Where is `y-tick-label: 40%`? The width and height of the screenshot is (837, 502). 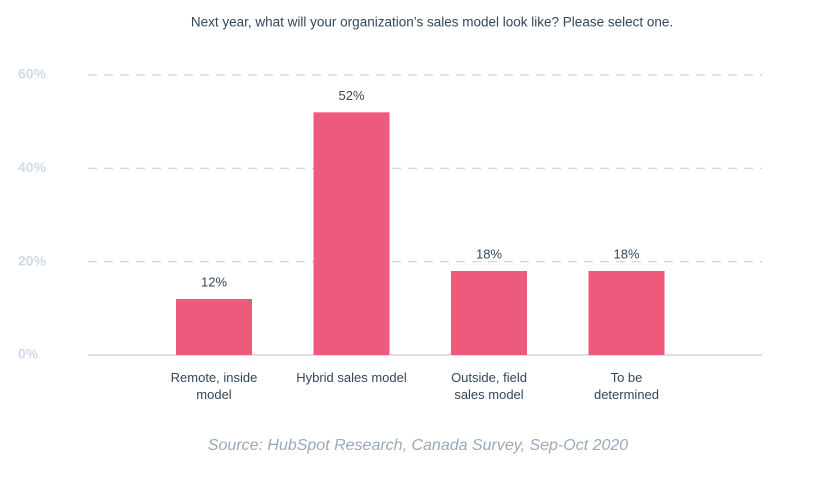 y-tick-label: 40% is located at coordinates (32, 167).